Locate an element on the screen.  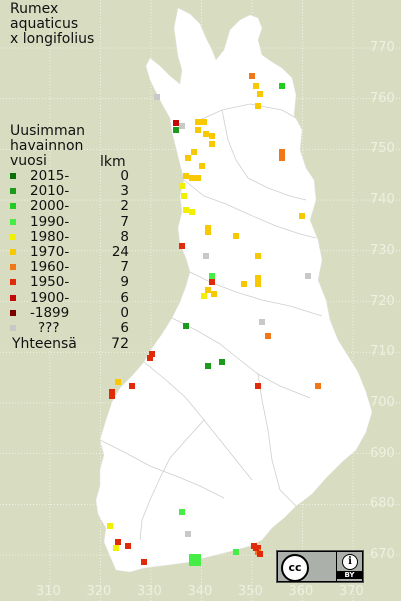
legend-label: -1899 is located at coordinates (50, 312).